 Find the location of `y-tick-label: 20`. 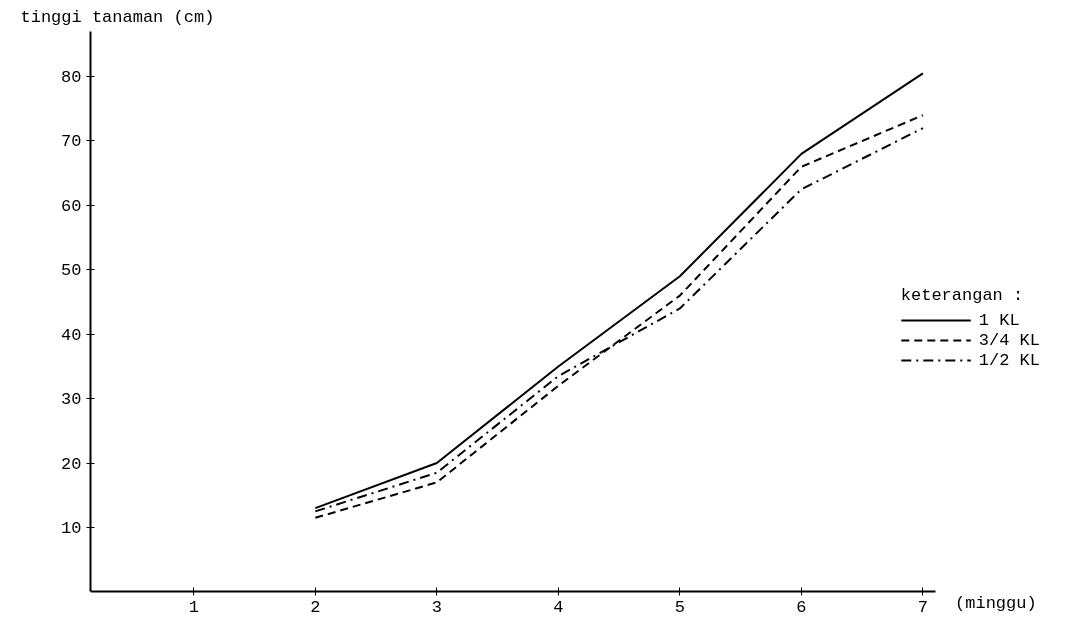

y-tick-label: 20 is located at coordinates (71, 464).